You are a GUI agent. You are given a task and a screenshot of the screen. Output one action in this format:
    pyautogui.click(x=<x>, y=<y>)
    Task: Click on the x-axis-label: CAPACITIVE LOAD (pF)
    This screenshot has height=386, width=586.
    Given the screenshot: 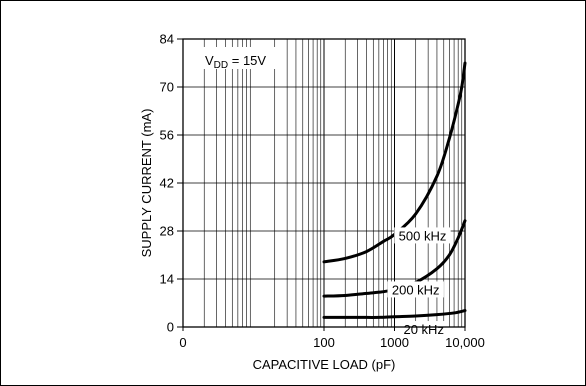 What is the action you would take?
    pyautogui.click(x=324, y=364)
    